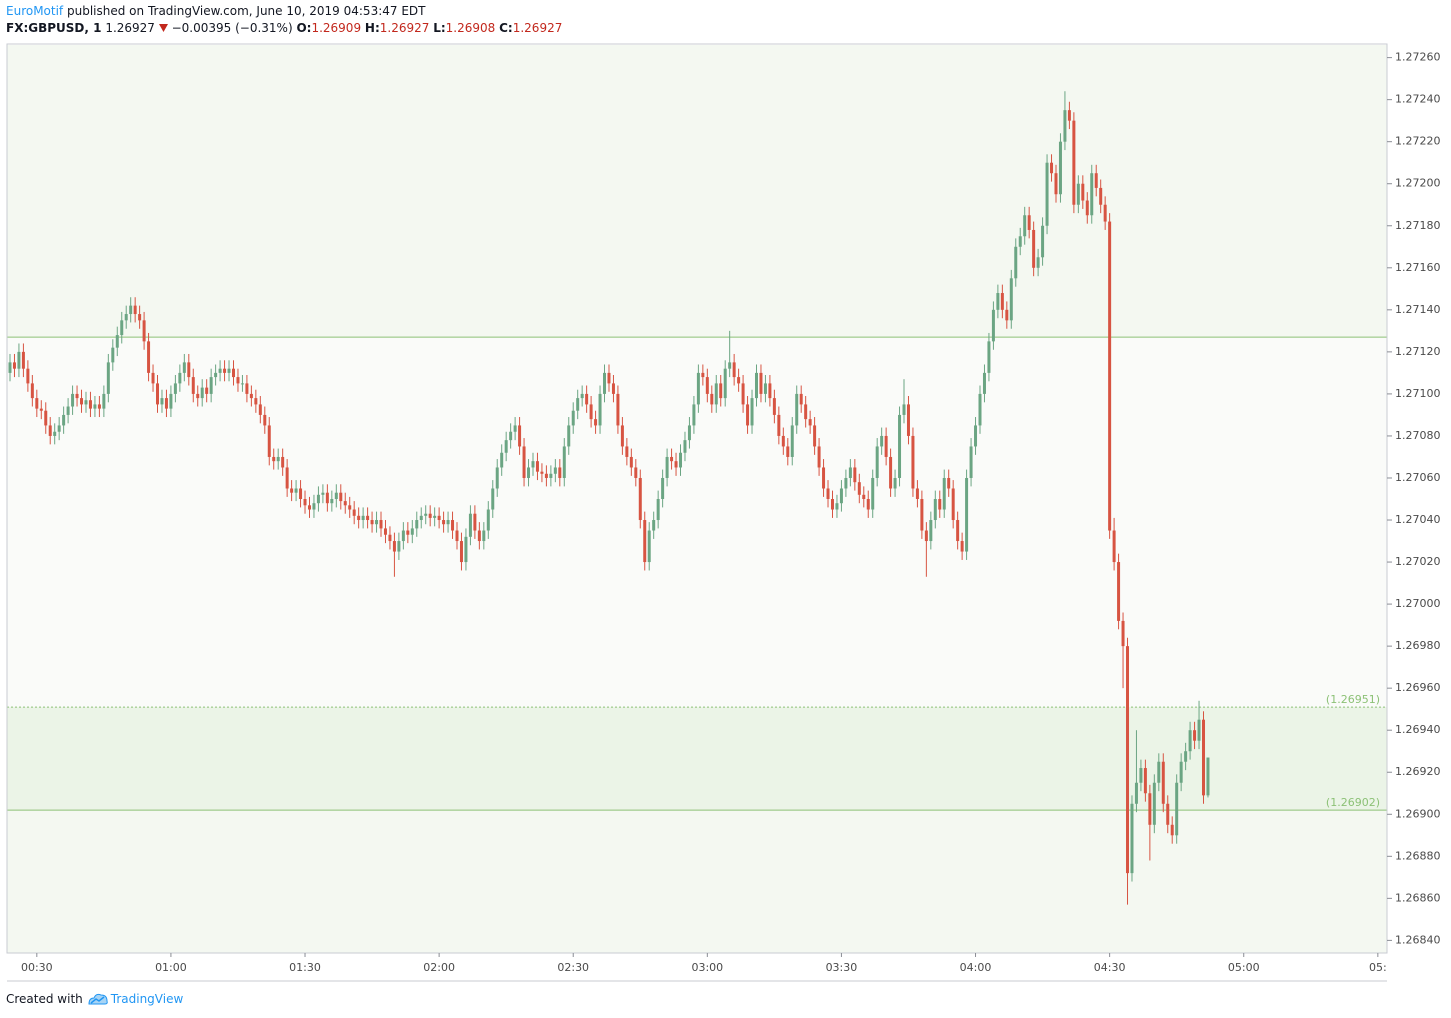  What do you see at coordinates (1418, 771) in the screenshot?
I see `y-tick-label: 1.26920` at bounding box center [1418, 771].